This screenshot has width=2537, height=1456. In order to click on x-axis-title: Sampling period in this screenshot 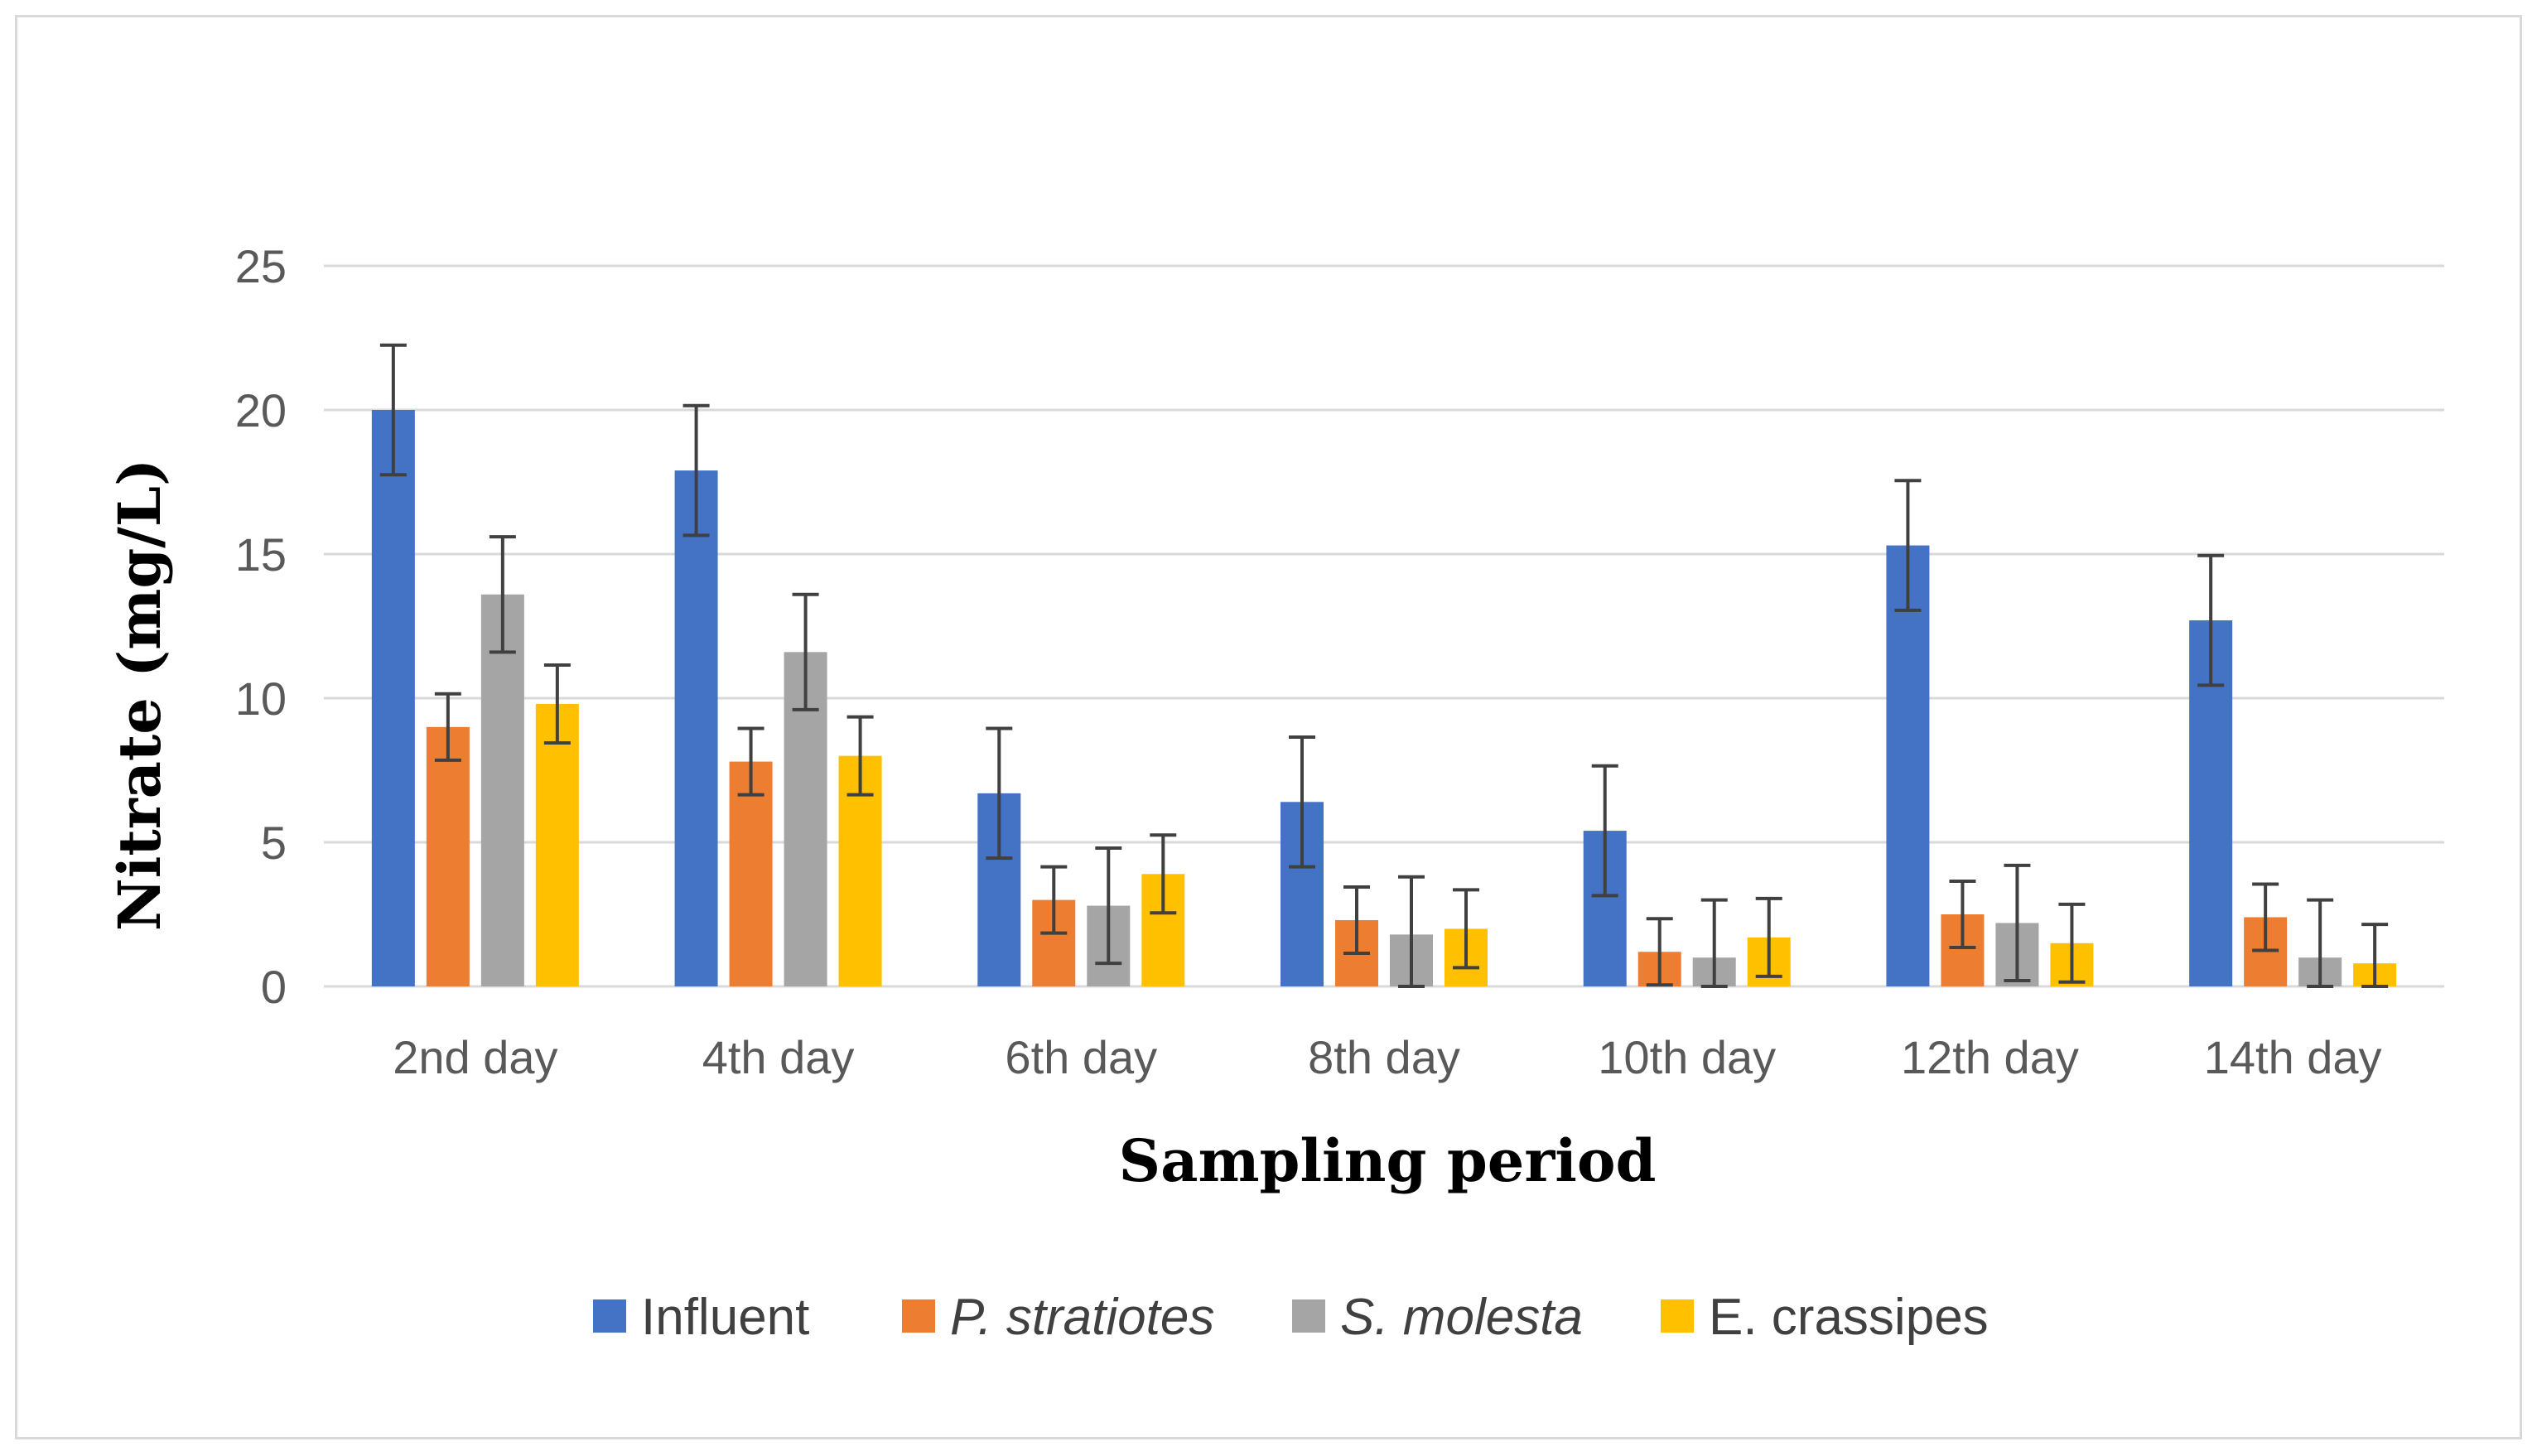, I will do `click(1388, 1160)`.